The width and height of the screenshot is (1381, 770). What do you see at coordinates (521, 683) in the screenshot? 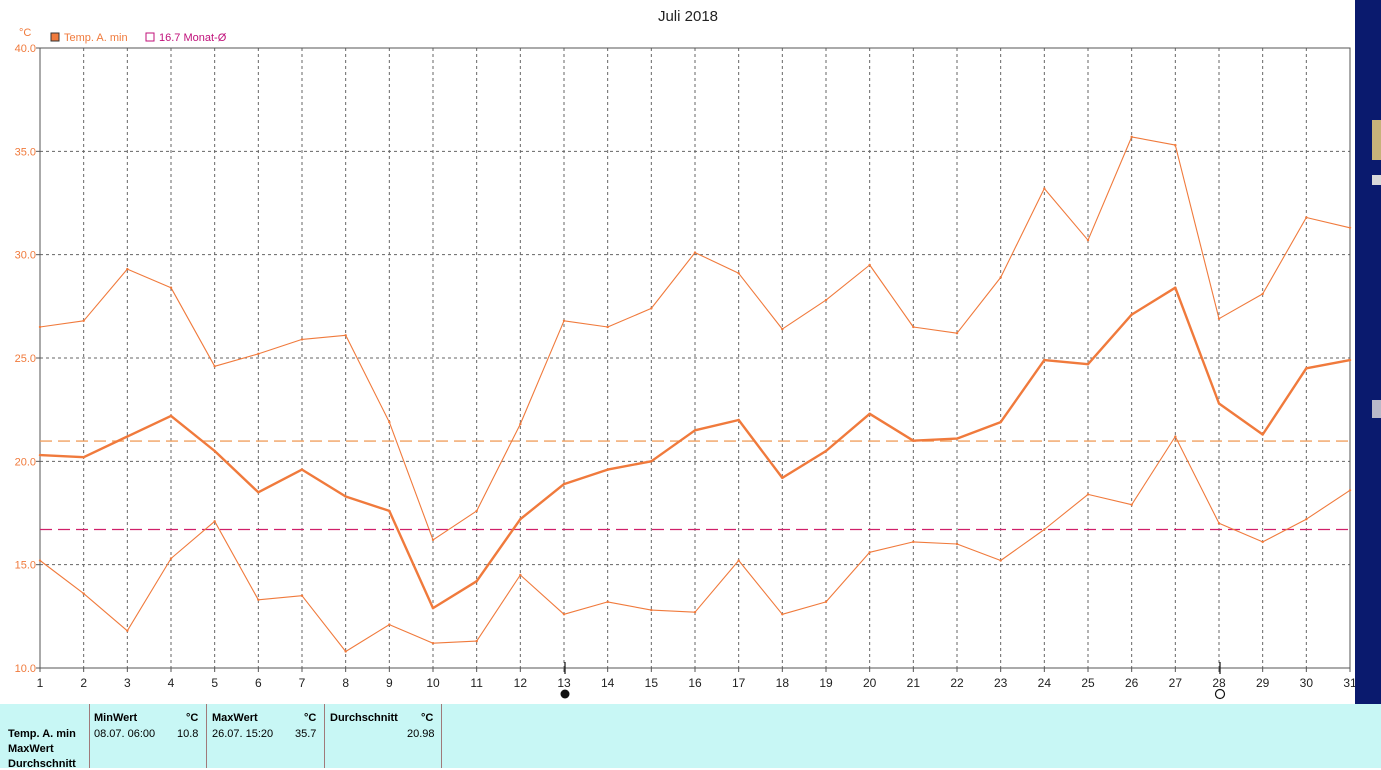
I see `x-tick-label: 12` at bounding box center [521, 683].